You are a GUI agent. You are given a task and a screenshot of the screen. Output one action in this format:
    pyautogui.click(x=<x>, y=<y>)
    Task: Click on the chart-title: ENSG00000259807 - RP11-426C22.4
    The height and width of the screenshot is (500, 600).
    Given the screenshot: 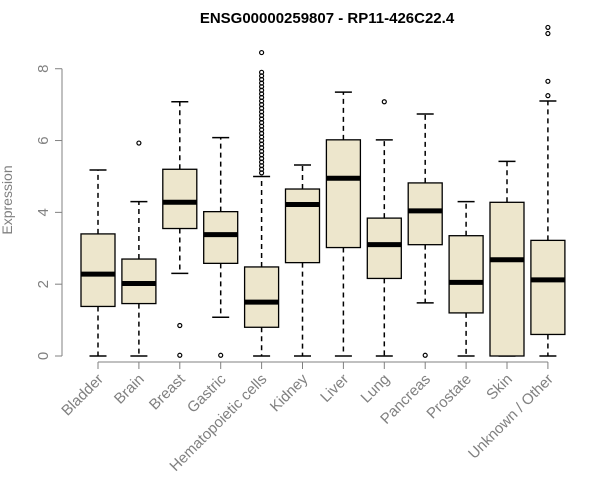 What is the action you would take?
    pyautogui.click(x=327, y=18)
    